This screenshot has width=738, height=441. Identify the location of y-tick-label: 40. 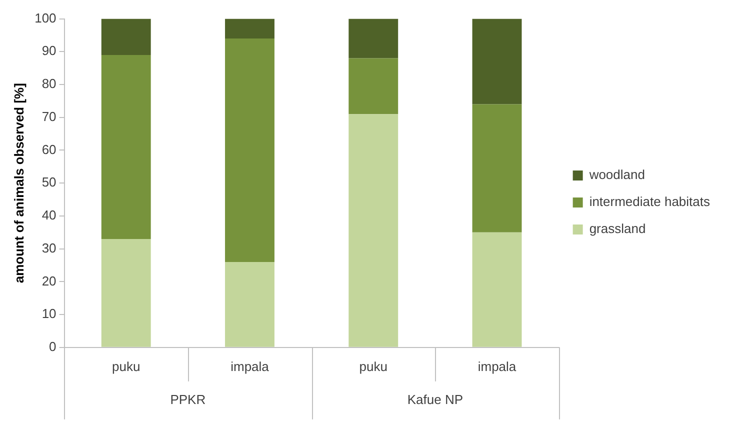
(49, 215).